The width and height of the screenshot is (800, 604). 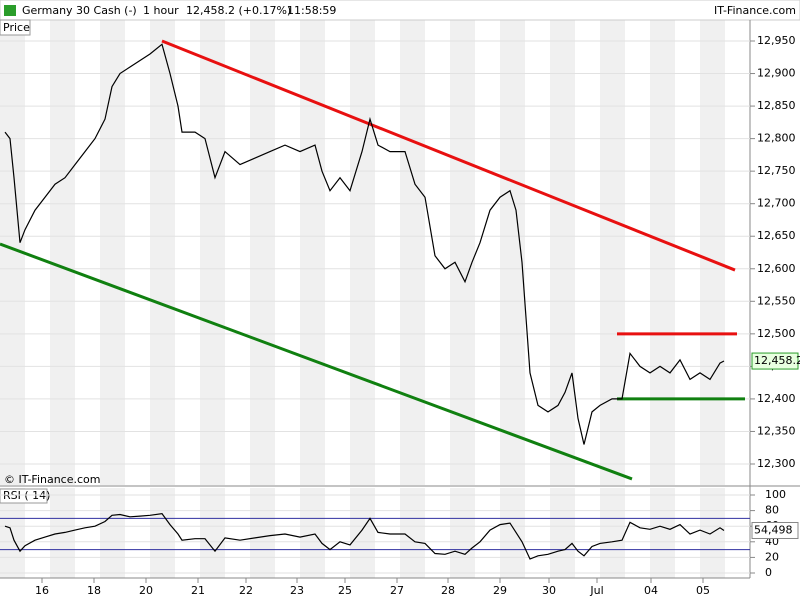 What do you see at coordinates (146, 590) in the screenshot?
I see `x-tick-label: 20` at bounding box center [146, 590].